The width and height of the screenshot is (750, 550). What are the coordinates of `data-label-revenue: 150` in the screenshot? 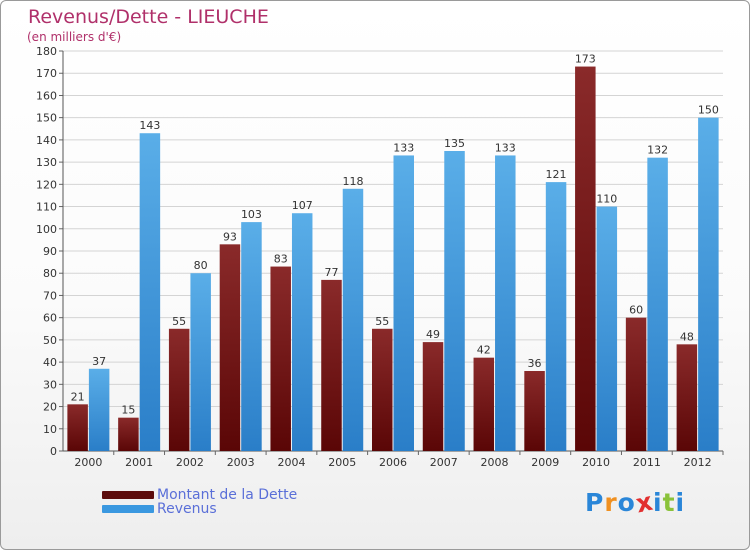 It's located at (708, 110).